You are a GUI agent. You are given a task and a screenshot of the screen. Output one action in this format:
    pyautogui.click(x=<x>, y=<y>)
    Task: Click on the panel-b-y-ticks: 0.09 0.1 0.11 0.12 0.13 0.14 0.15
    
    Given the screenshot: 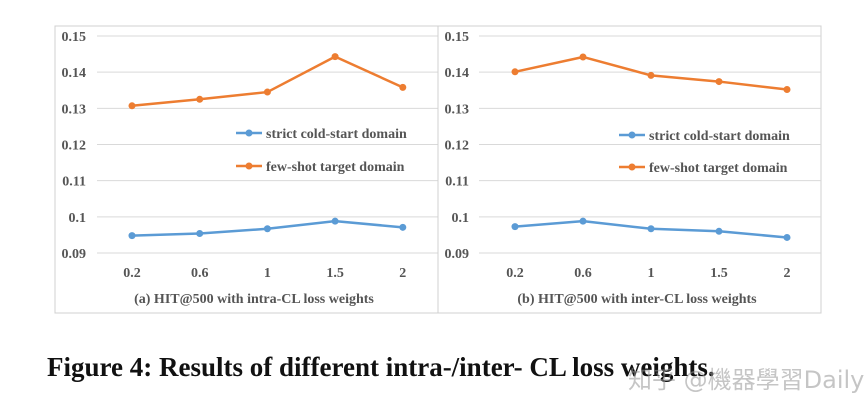 What is the action you would take?
    pyautogui.click(x=457, y=146)
    